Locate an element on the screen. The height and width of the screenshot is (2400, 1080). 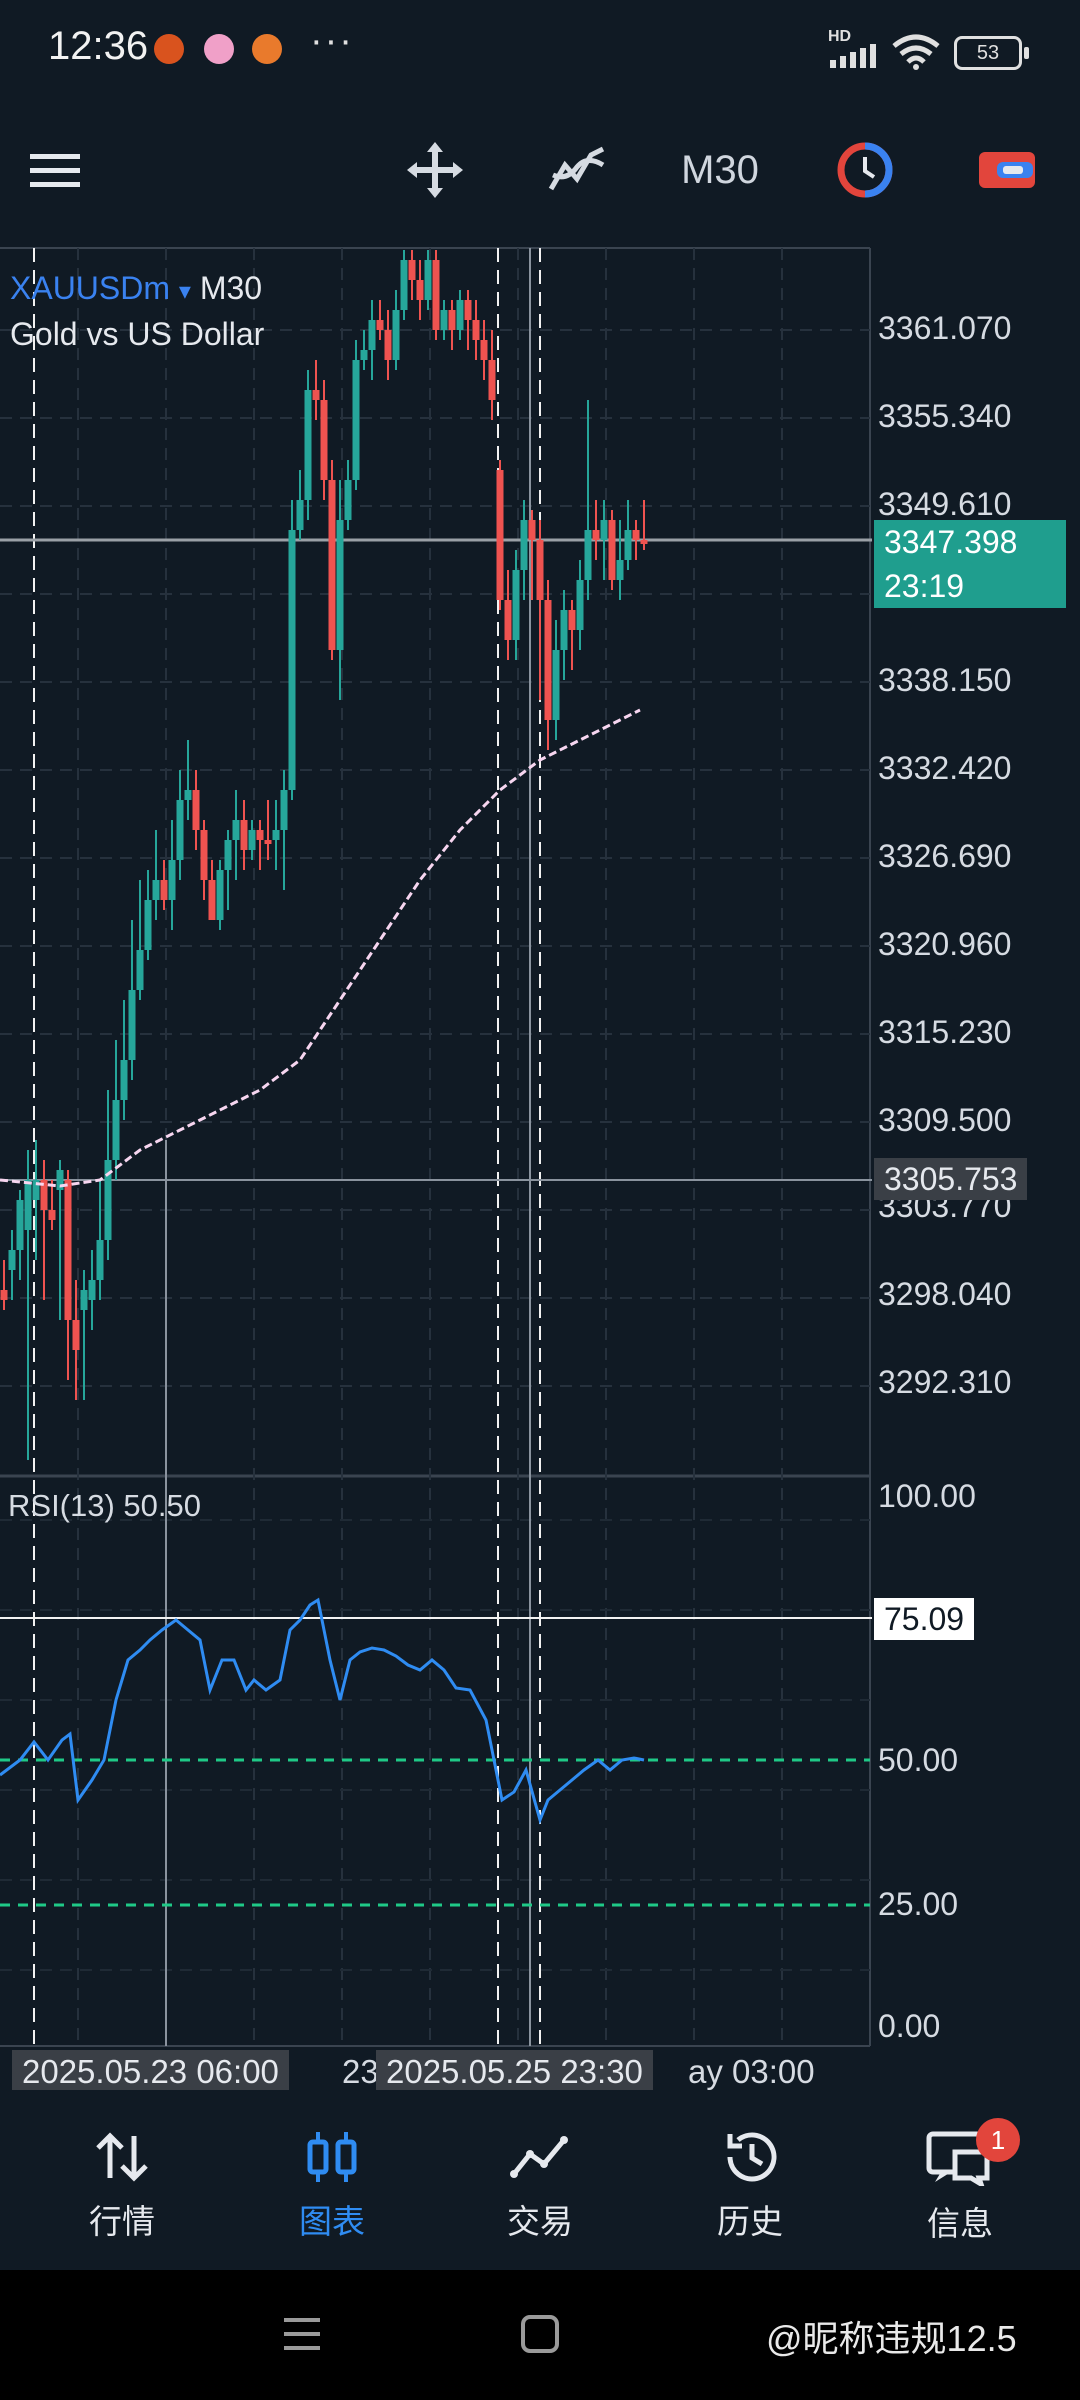
moving-average-line is located at coordinates (320, 948).